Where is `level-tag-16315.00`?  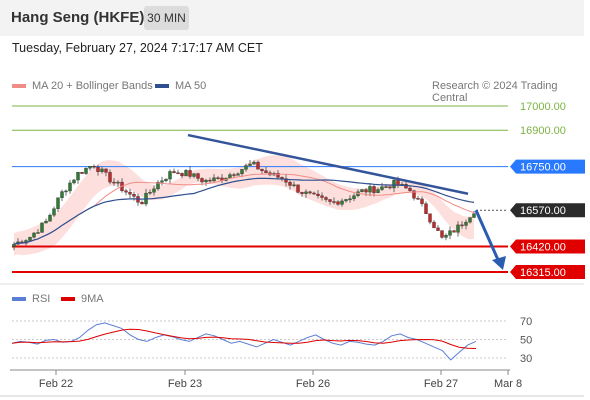
level-tag-16315.00 is located at coordinates (547, 272).